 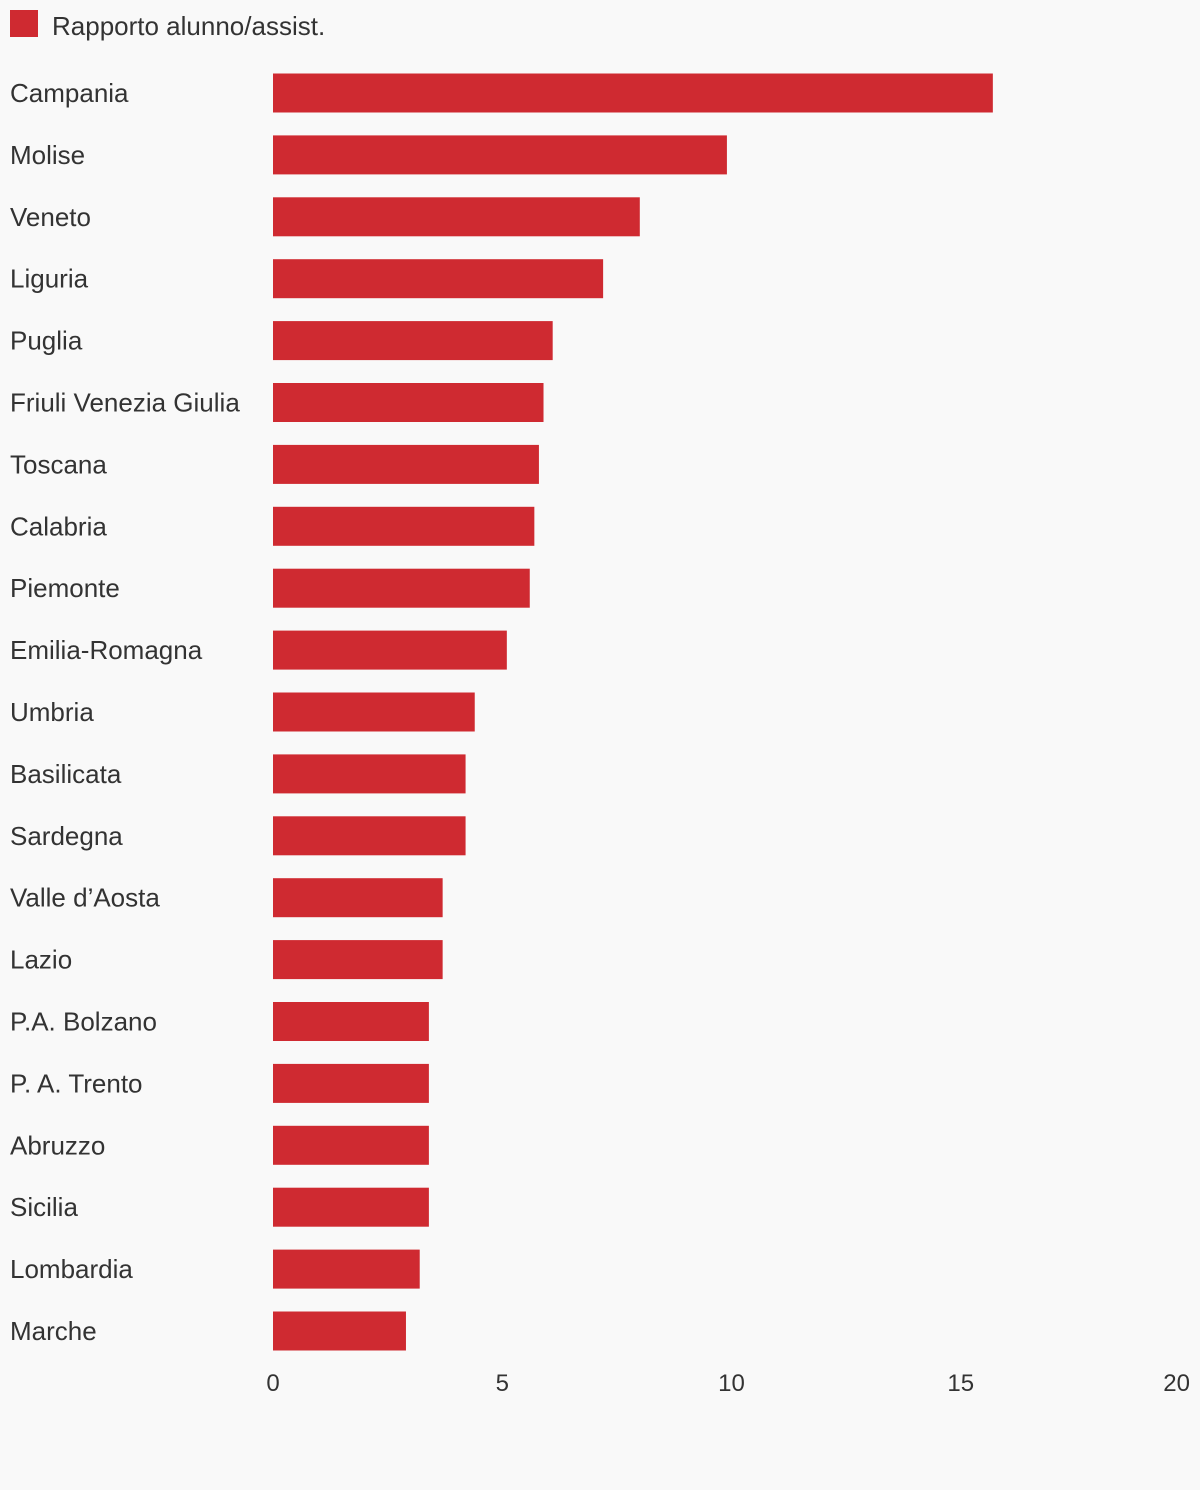 I want to click on category-label: Veneto, so click(x=50, y=217).